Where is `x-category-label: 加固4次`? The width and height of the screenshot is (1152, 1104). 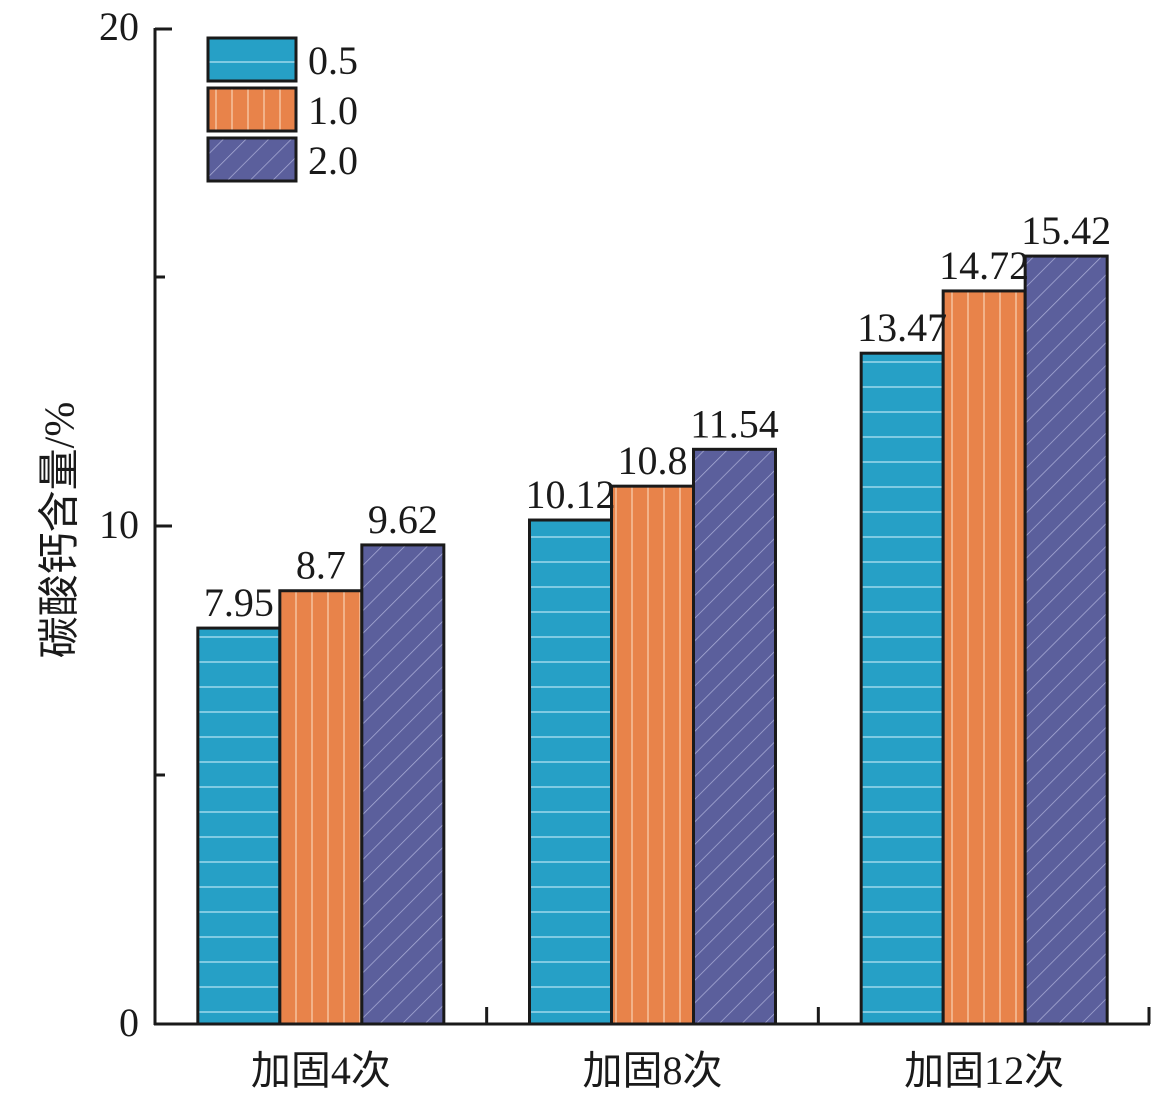 x-category-label: 加固4次 is located at coordinates (321, 1070).